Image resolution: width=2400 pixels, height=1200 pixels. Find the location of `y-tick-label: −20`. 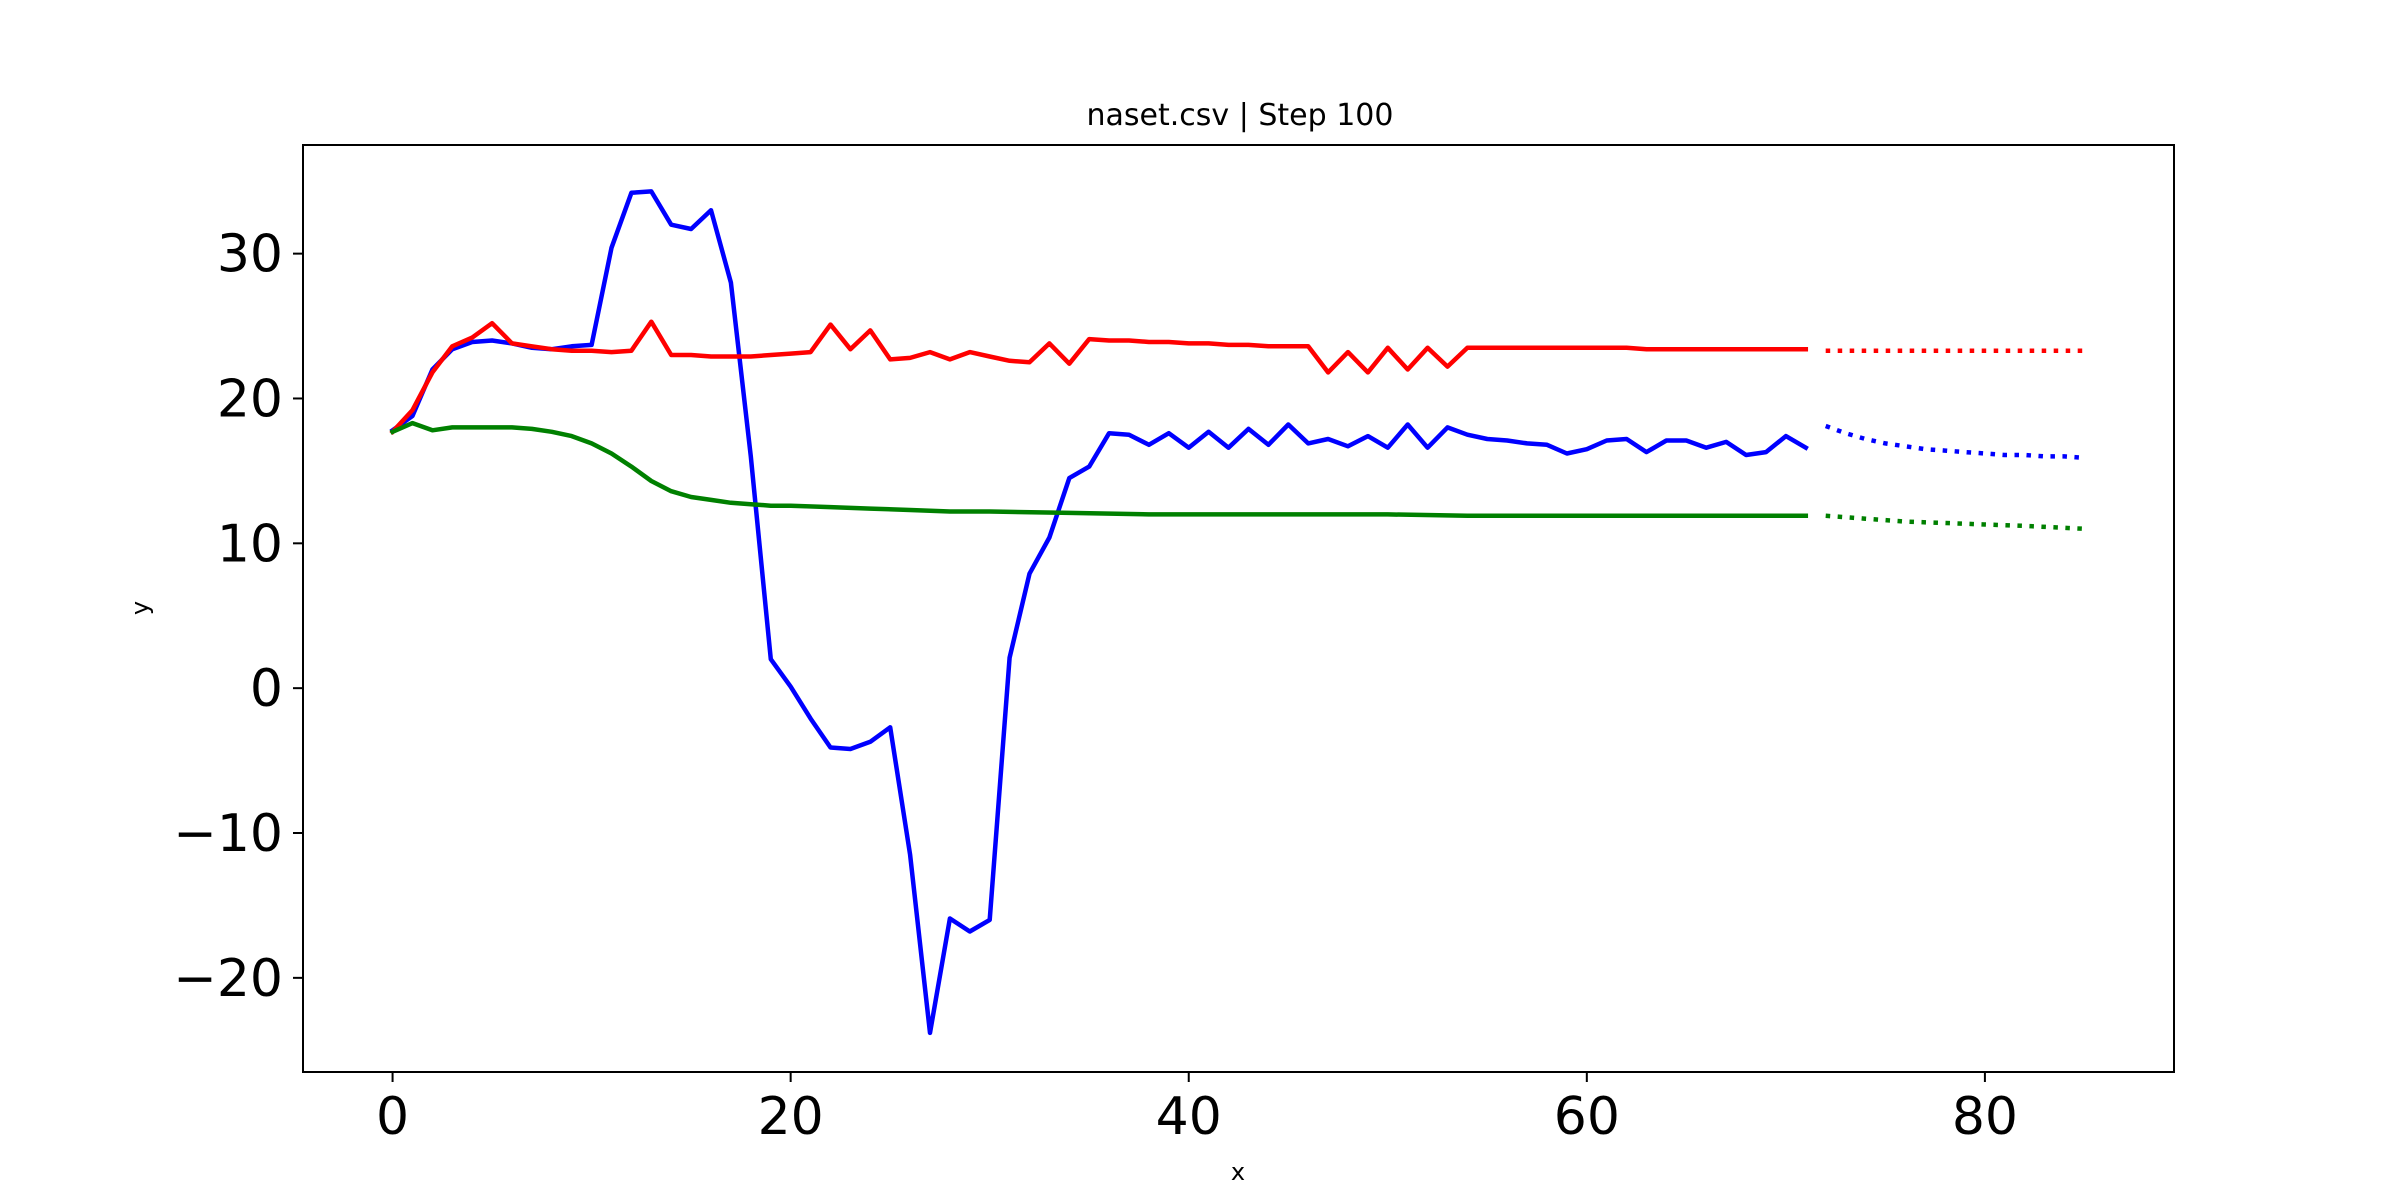

y-tick-label: −20 is located at coordinates (228, 979).